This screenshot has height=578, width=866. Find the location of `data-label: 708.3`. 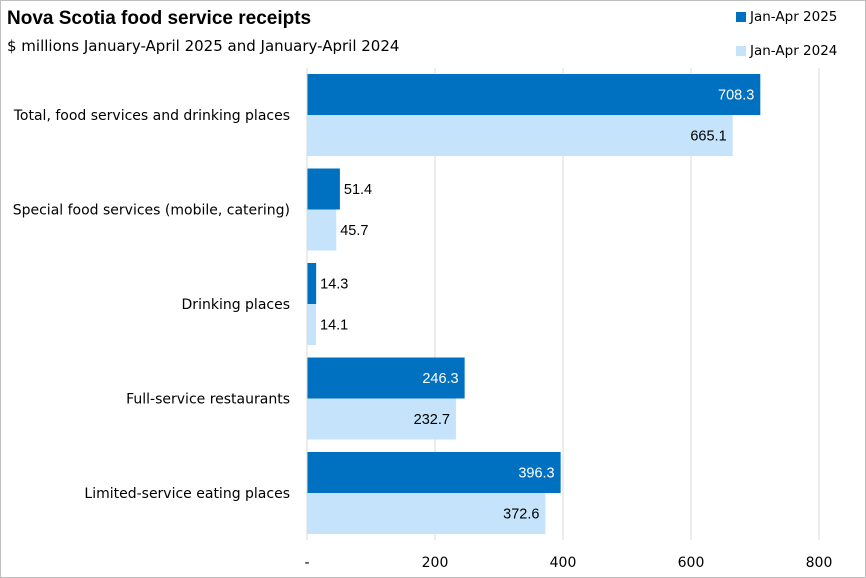

data-label: 708.3 is located at coordinates (736, 96).